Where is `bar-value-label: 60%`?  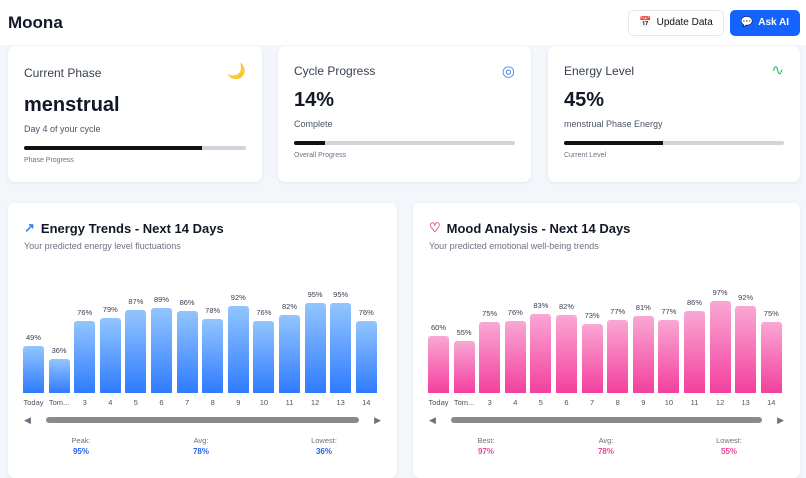 bar-value-label: 60% is located at coordinates (438, 327).